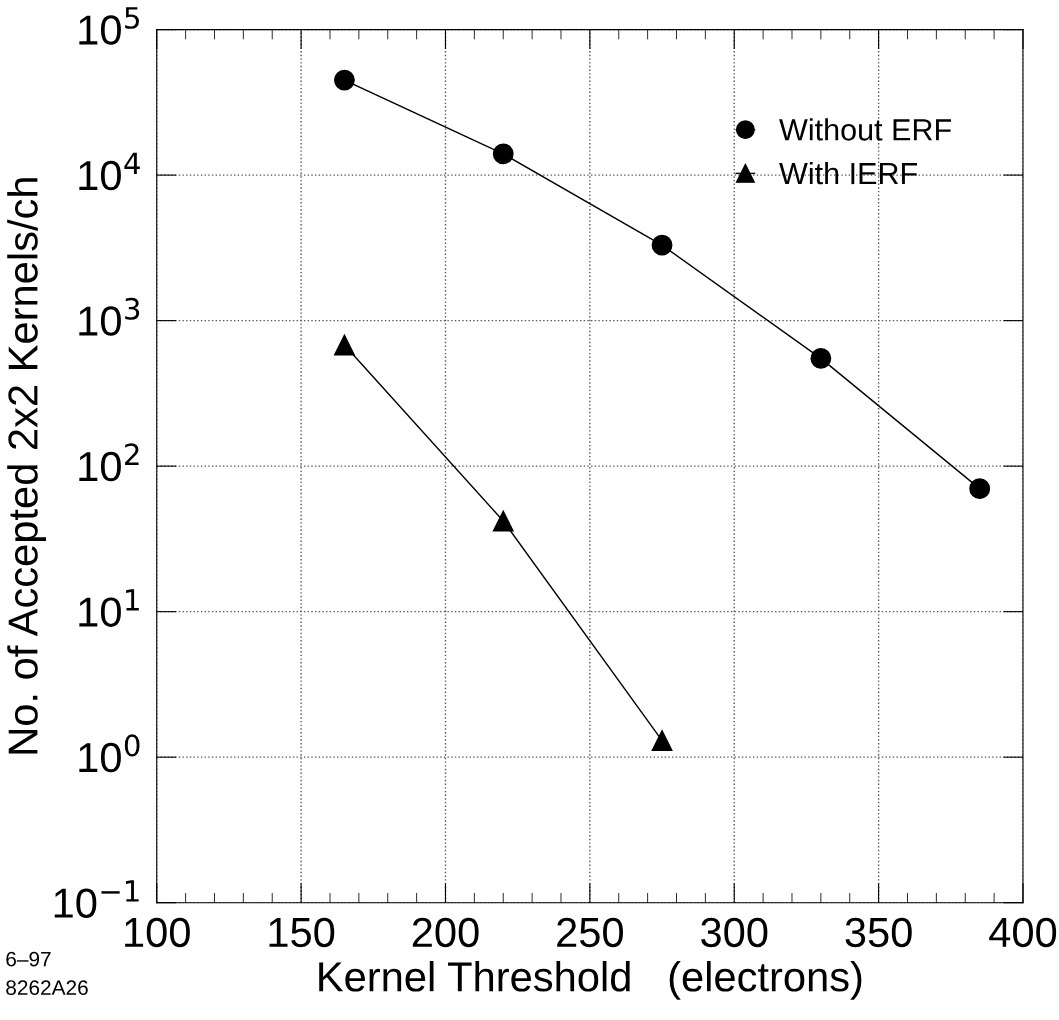  I want to click on y-tick-label: 10$^{−1}$, so click(96, 899).